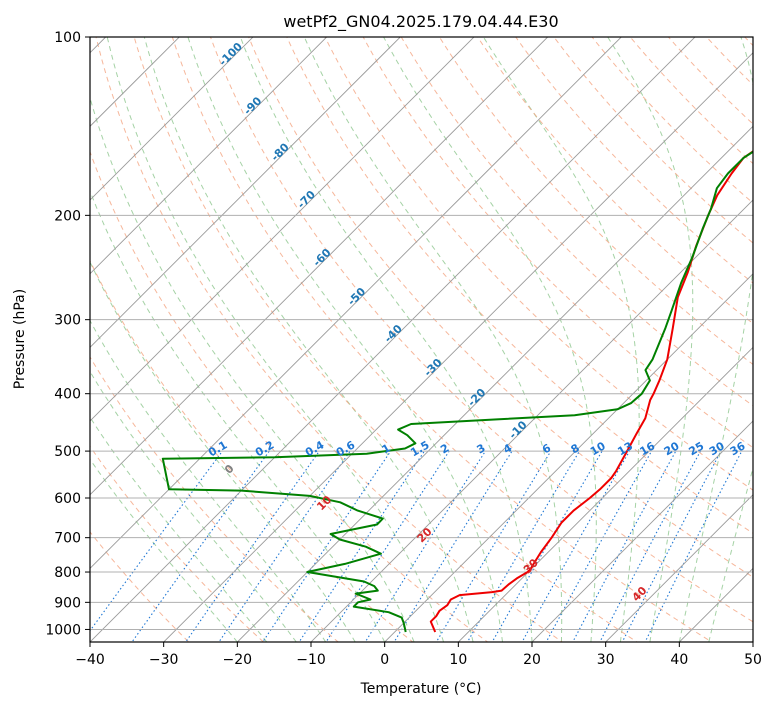 This screenshot has width=775, height=708. I want to click on x-tick-label: 10, so click(458, 660).